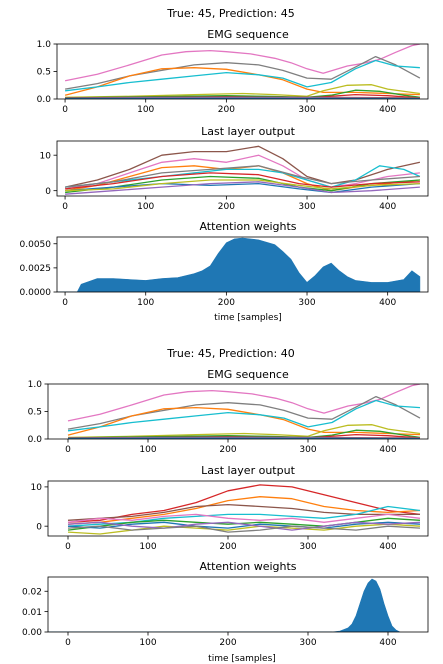  What do you see at coordinates (230, 13) in the screenshot?
I see `figure-1-suptitle: True: 45, Prediction: 45` at bounding box center [230, 13].